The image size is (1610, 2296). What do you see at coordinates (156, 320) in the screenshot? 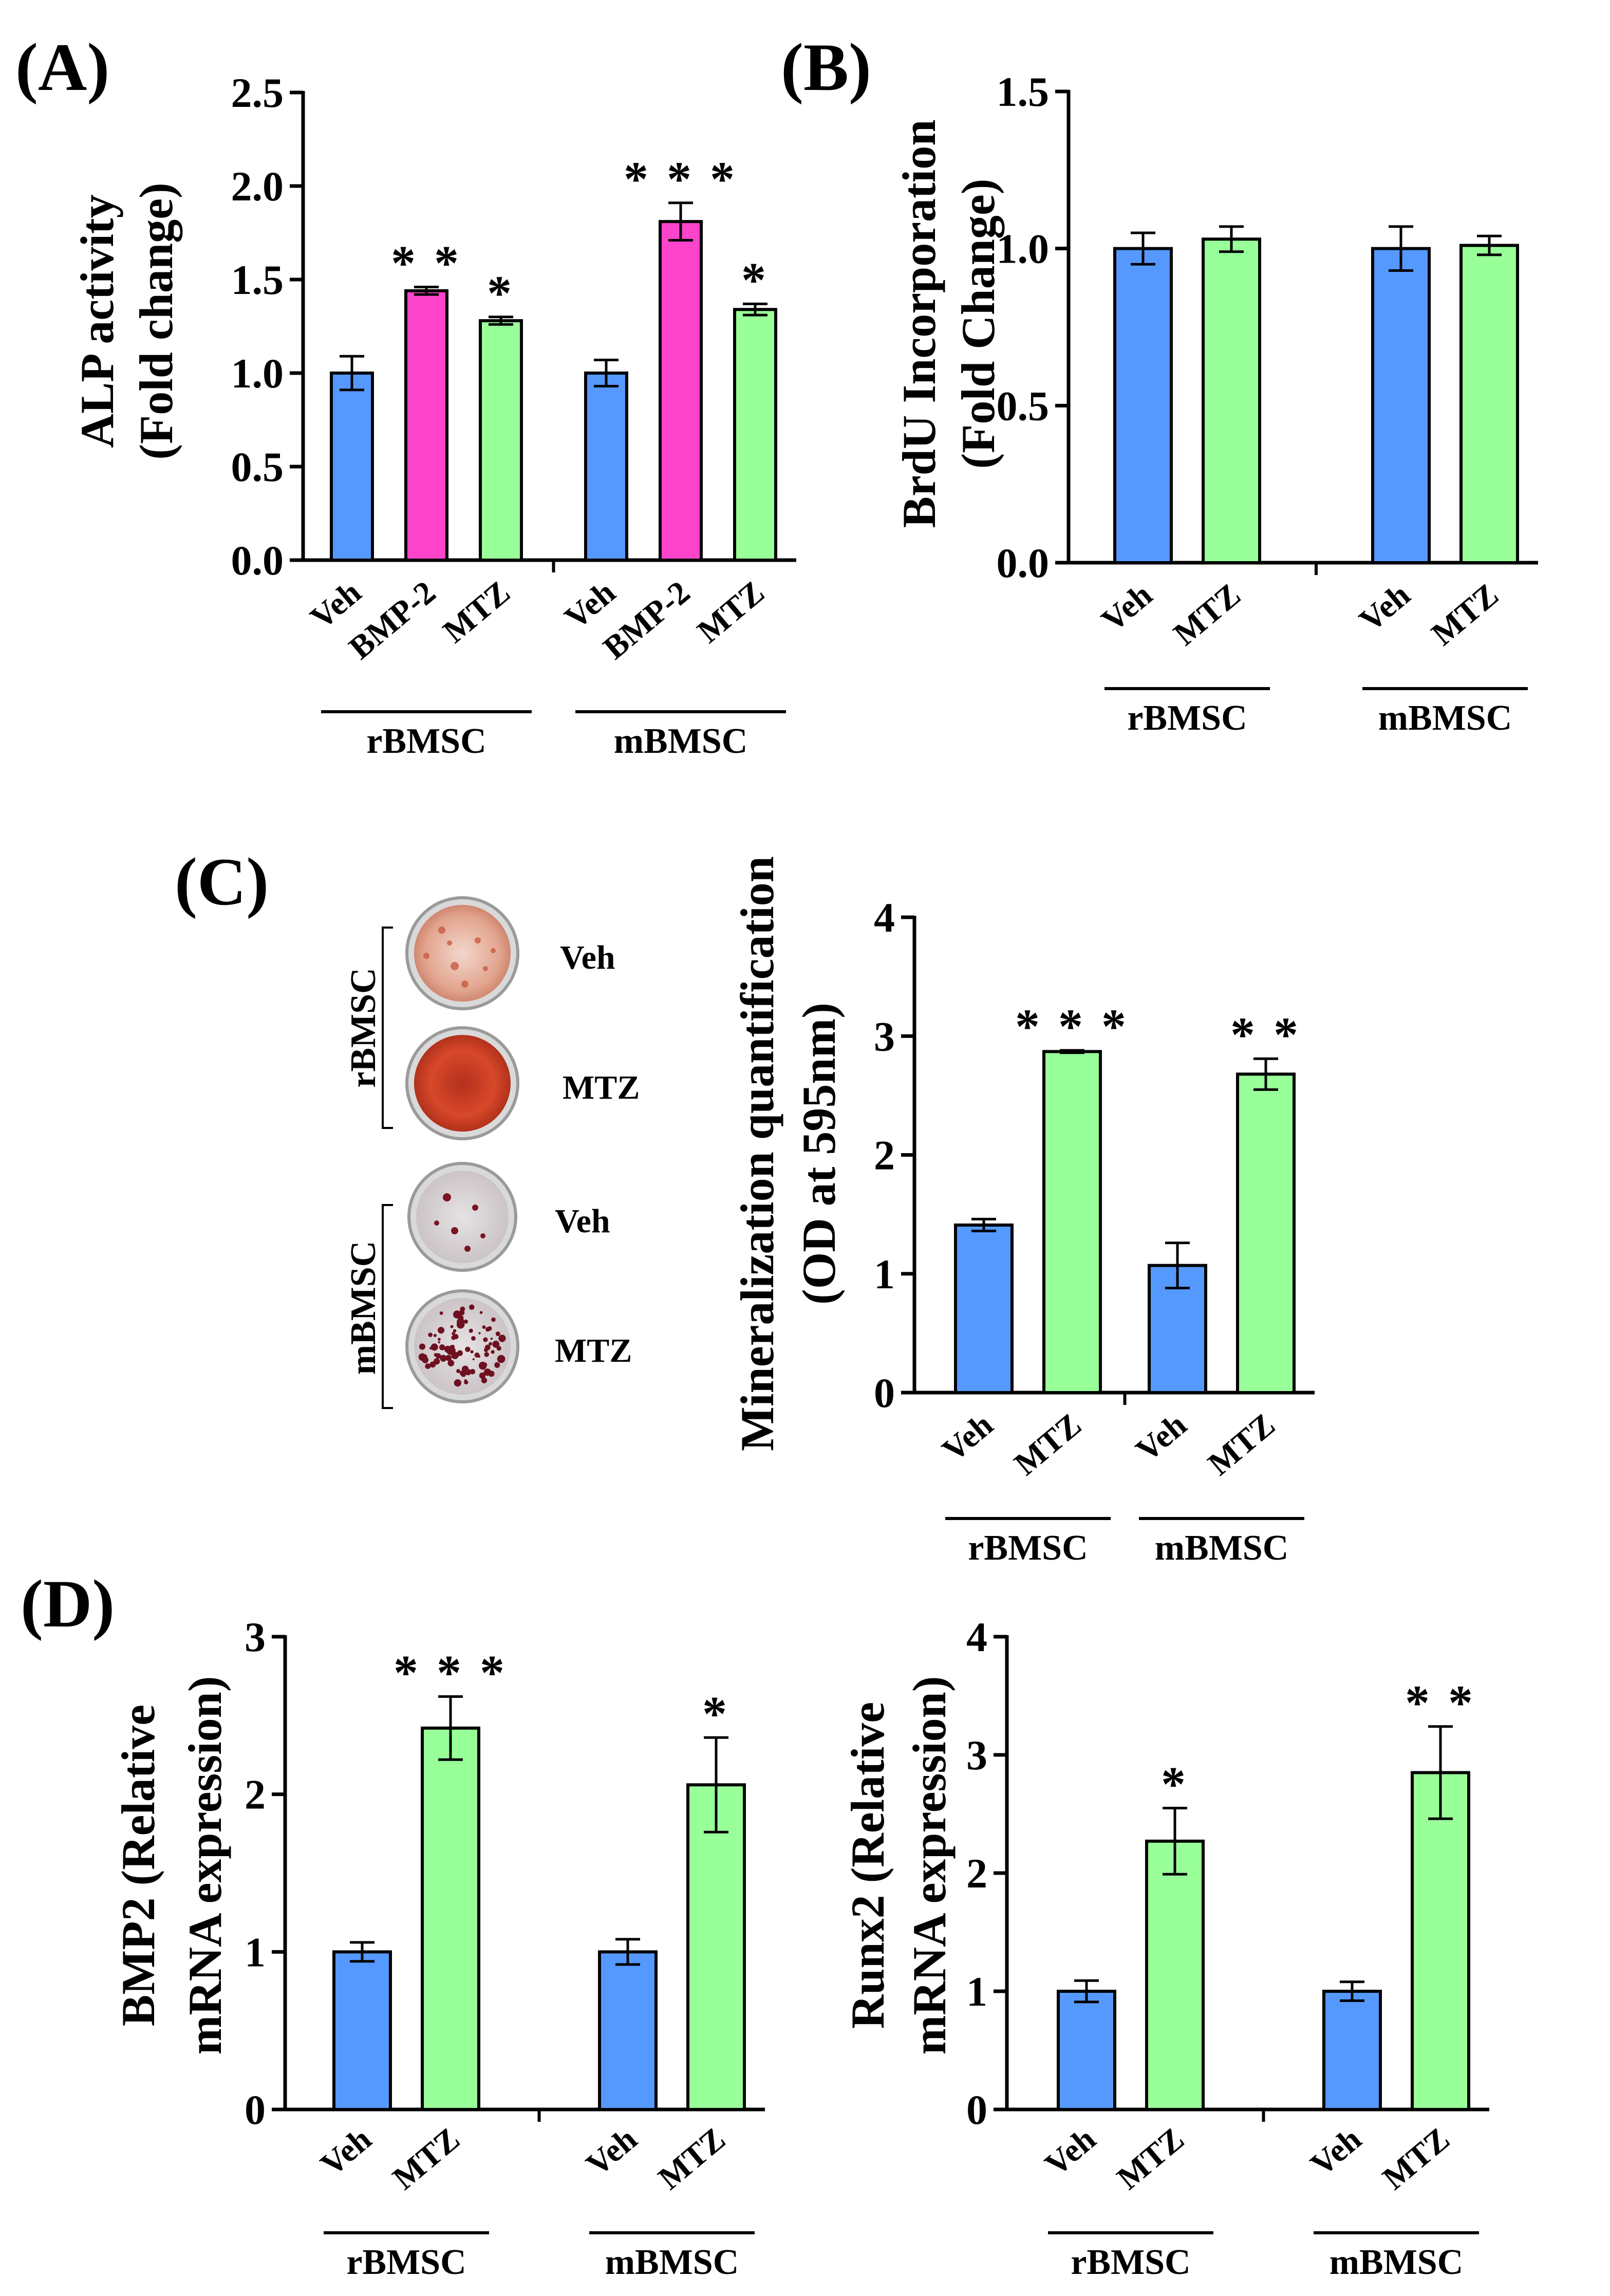
I see `y-axis-label-line2: (Fold change)` at bounding box center [156, 320].